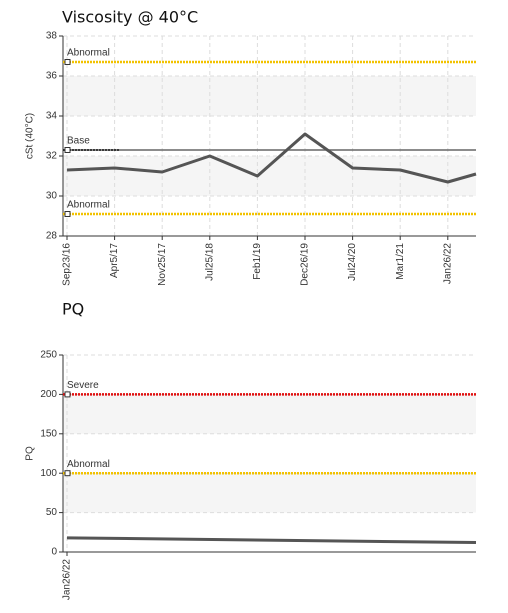 The width and height of the screenshot is (508, 613). I want to click on y-tick-label: 30, so click(52, 196).